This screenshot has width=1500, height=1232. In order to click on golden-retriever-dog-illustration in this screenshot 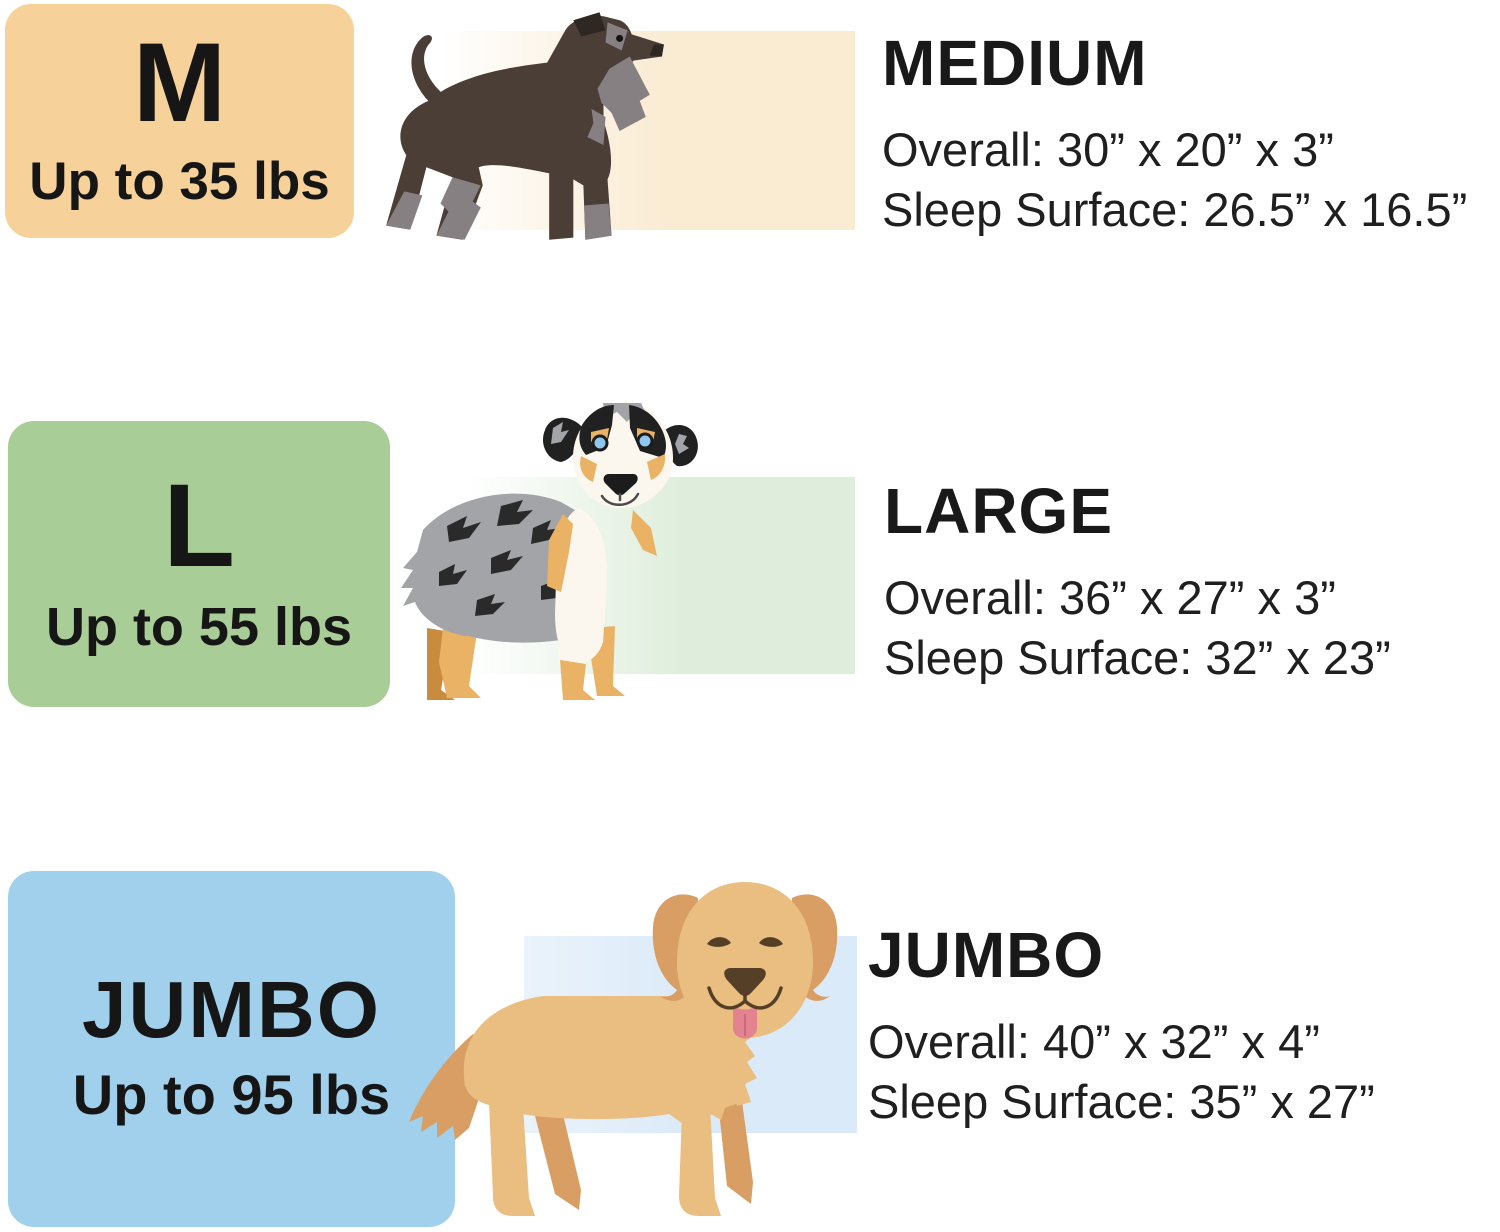, I will do `click(623, 1049)`.